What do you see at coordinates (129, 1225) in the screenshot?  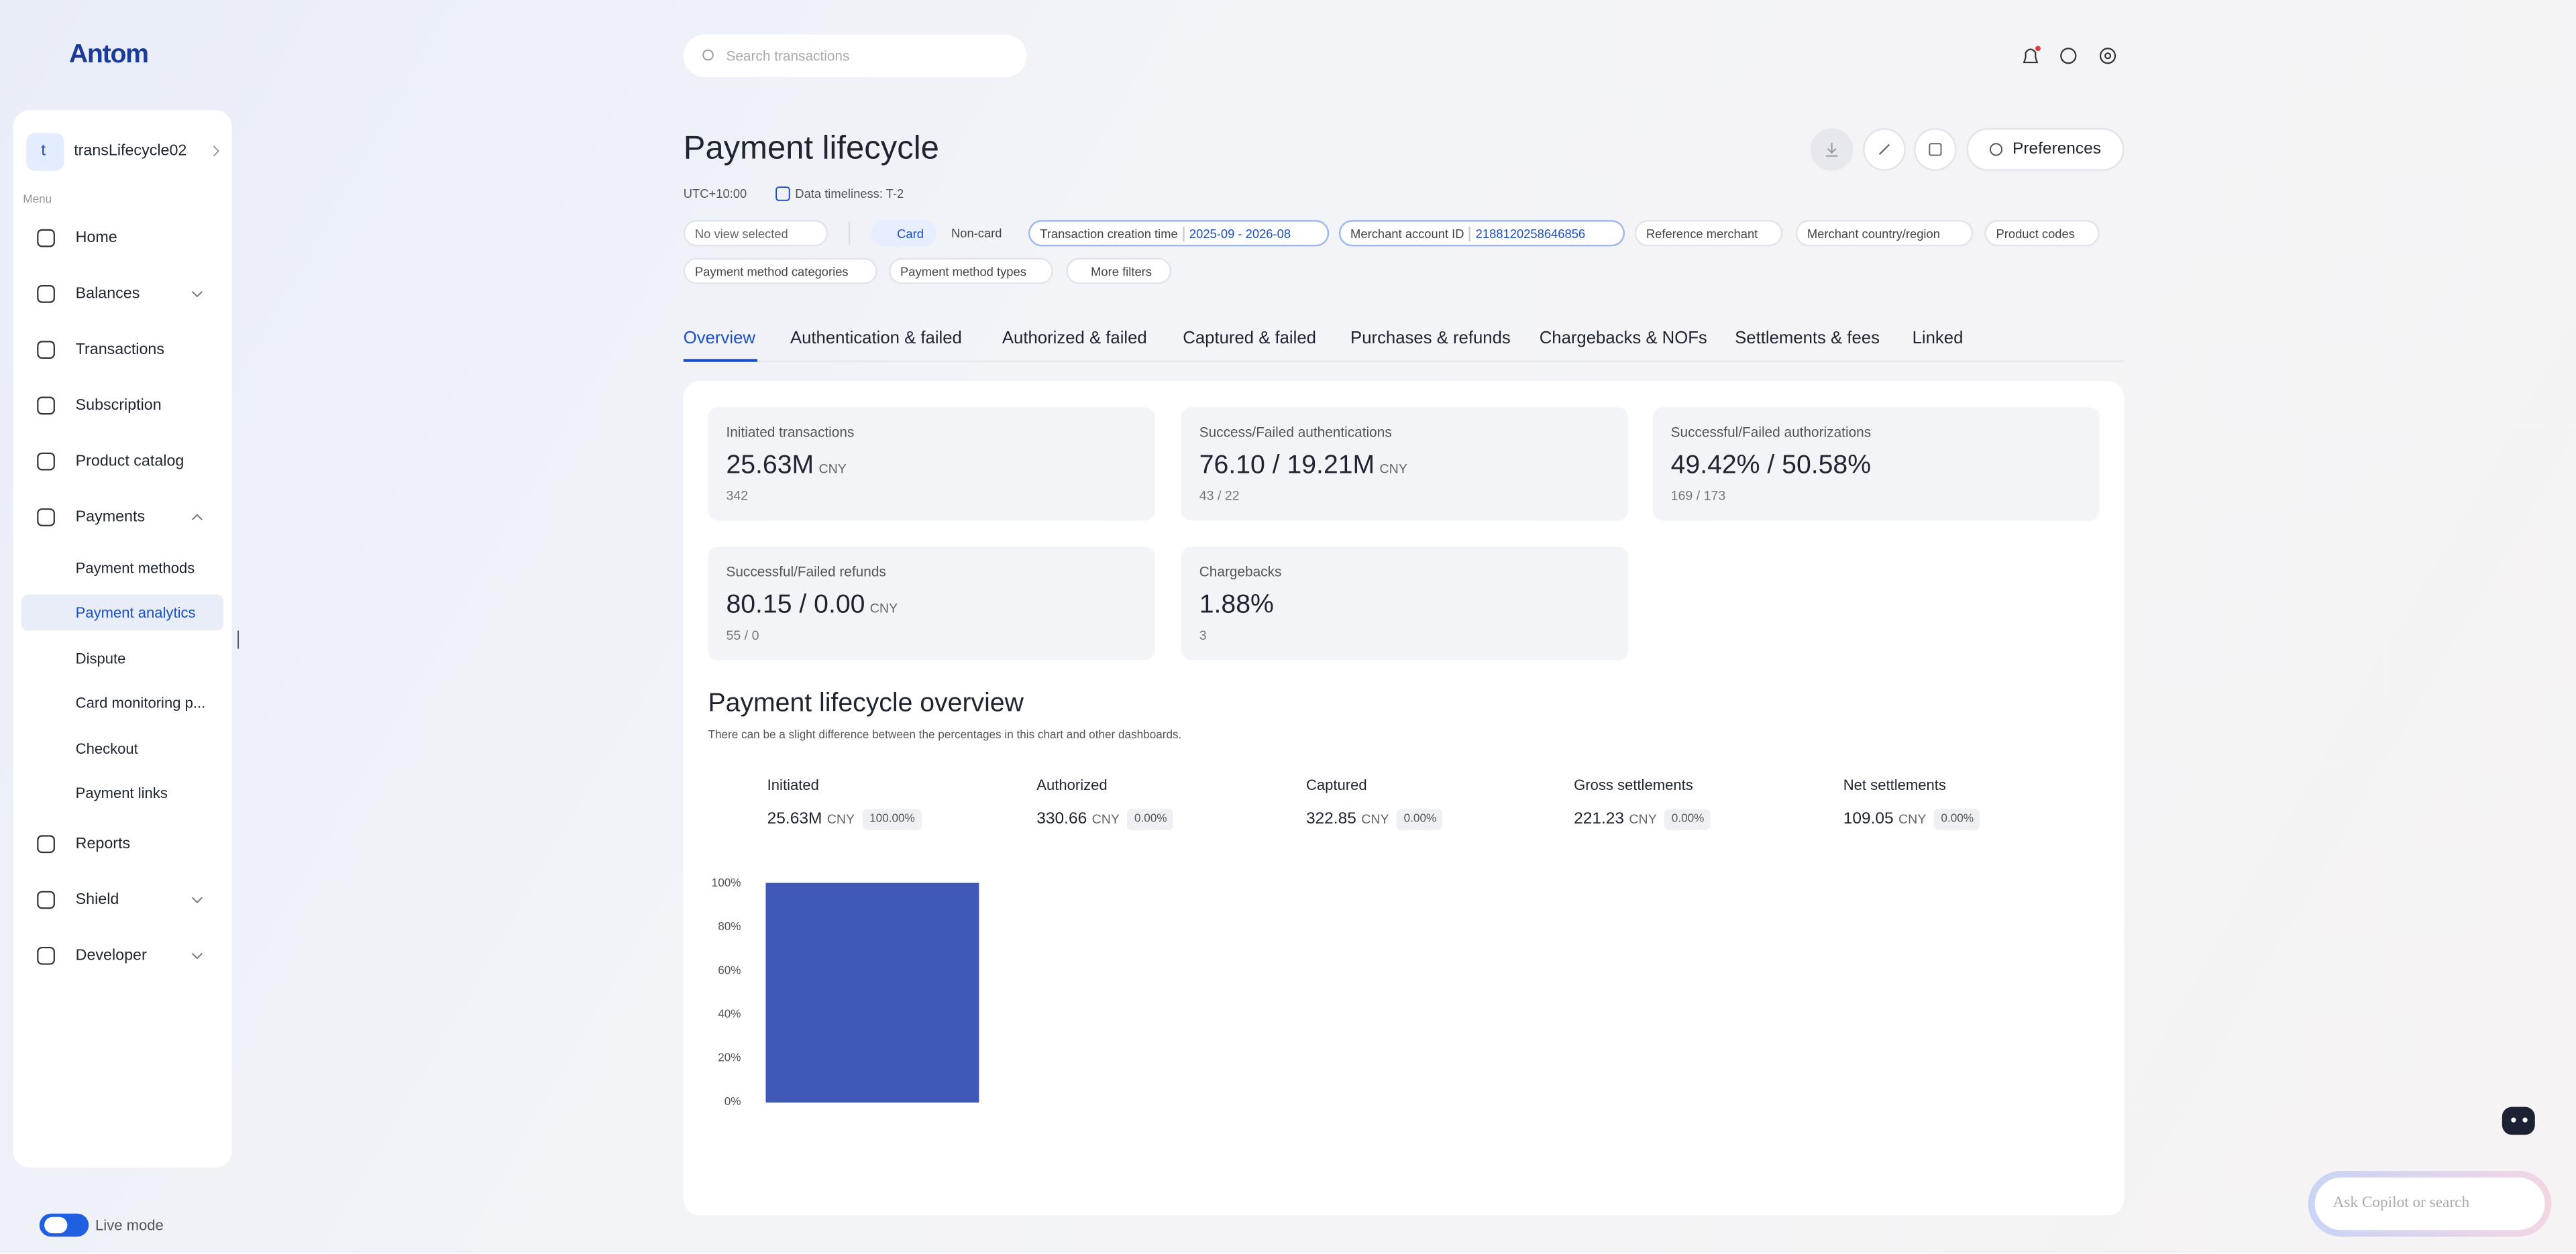 I see `live-mode-label: Live mode` at bounding box center [129, 1225].